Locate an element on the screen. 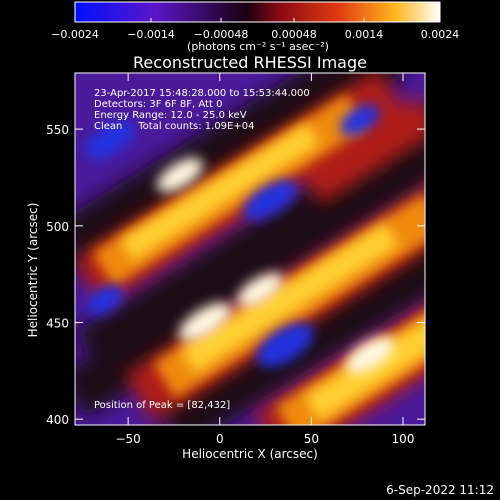 Image resolution: width=500 pixels, height=500 pixels. x-tick-label: 100 is located at coordinates (403, 439).